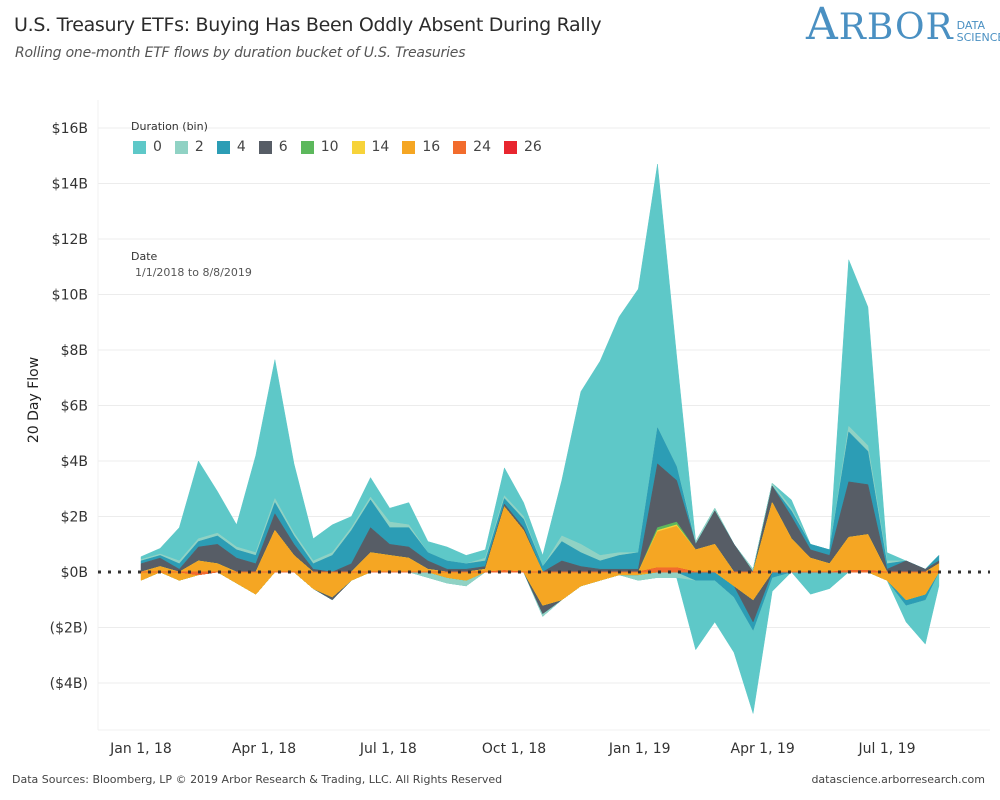 This screenshot has width=1000, height=800. Describe the element at coordinates (533, 147) in the screenshot. I see `legend-label: 26` at that location.